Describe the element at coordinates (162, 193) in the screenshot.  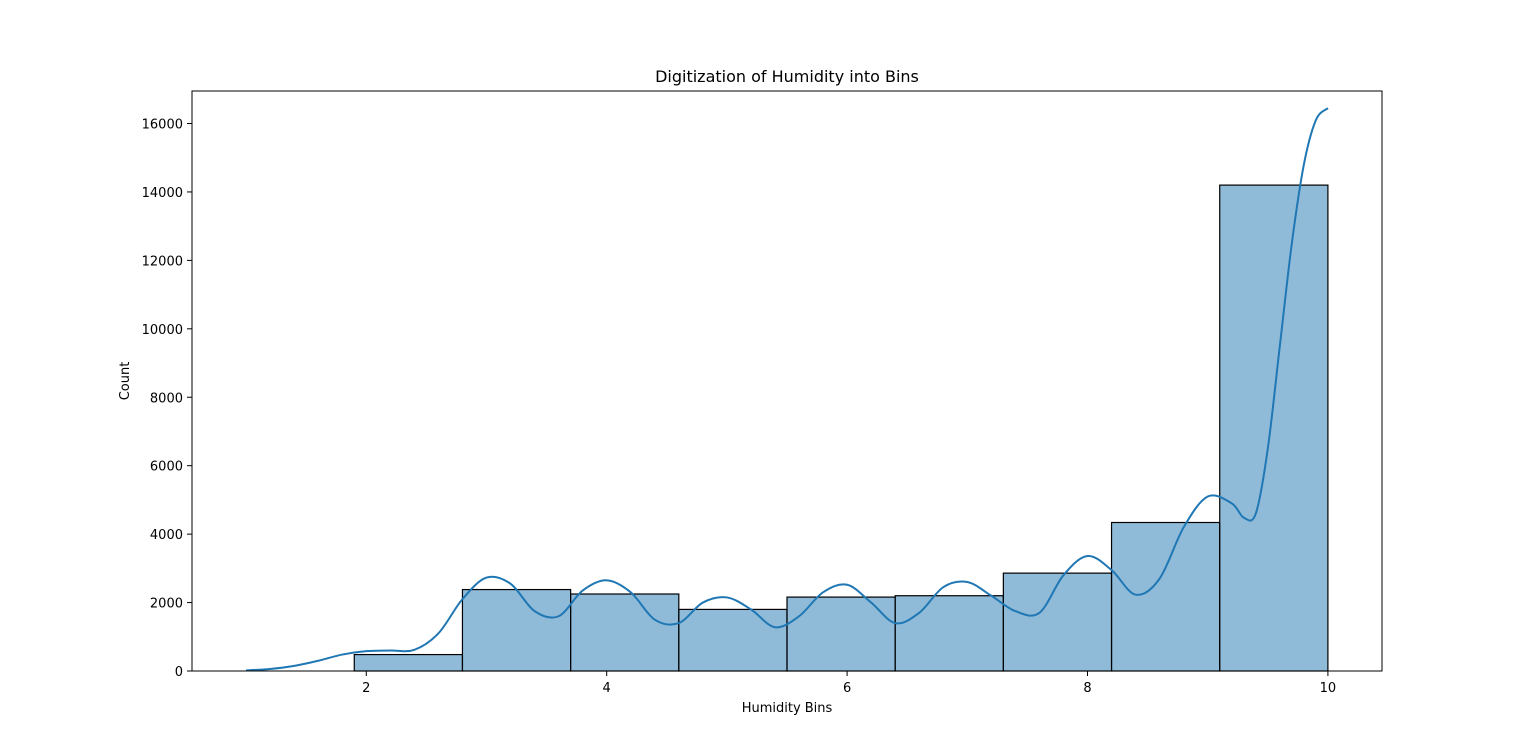
I see `y-tick-label-14000: 14000` at that location.